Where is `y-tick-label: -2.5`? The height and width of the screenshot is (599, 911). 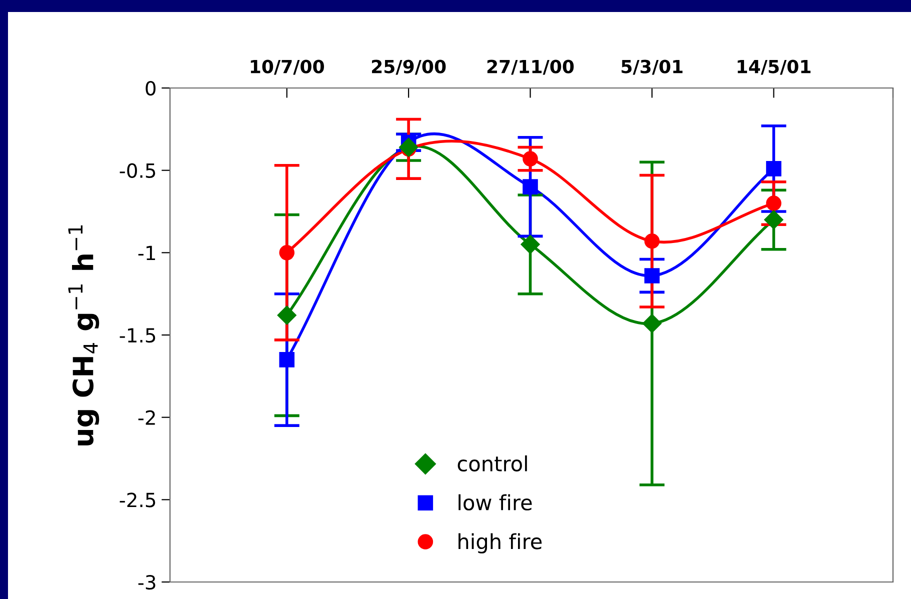 y-tick-label: -2.5 is located at coordinates (138, 500).